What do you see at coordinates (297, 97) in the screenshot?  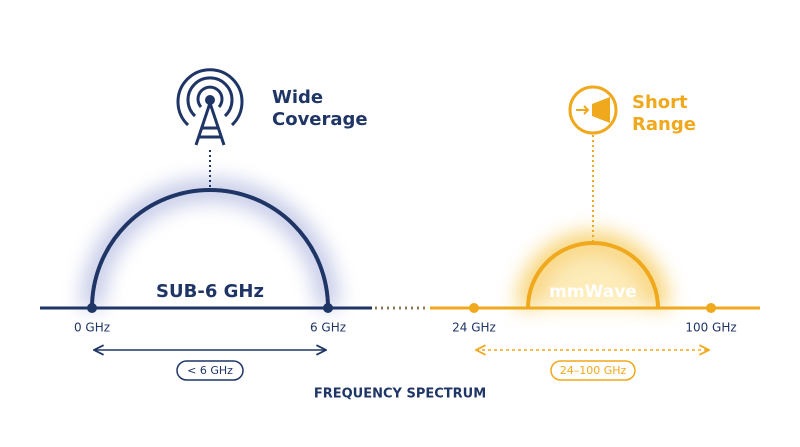 I see `label: Wide` at bounding box center [297, 97].